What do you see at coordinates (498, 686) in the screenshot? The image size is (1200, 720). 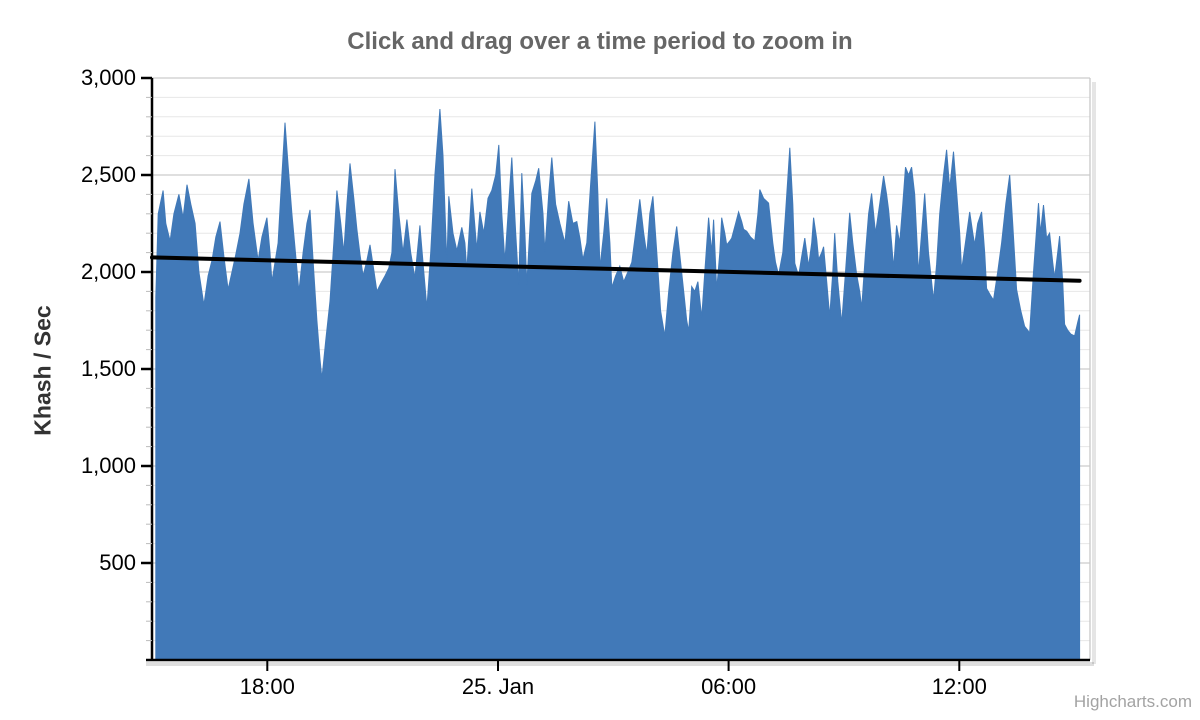 I see `x-tick-label: 25. Jan` at bounding box center [498, 686].